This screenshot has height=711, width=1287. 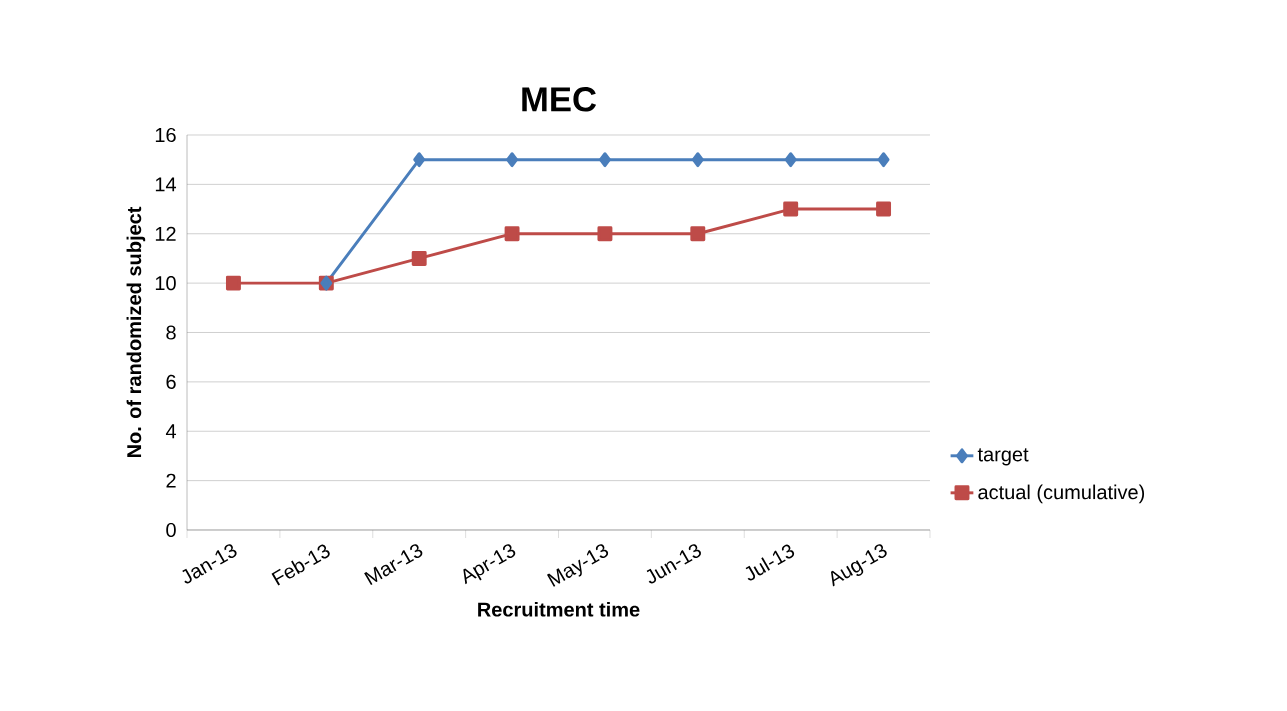 I want to click on y-tick-label: 2, so click(x=171, y=480).